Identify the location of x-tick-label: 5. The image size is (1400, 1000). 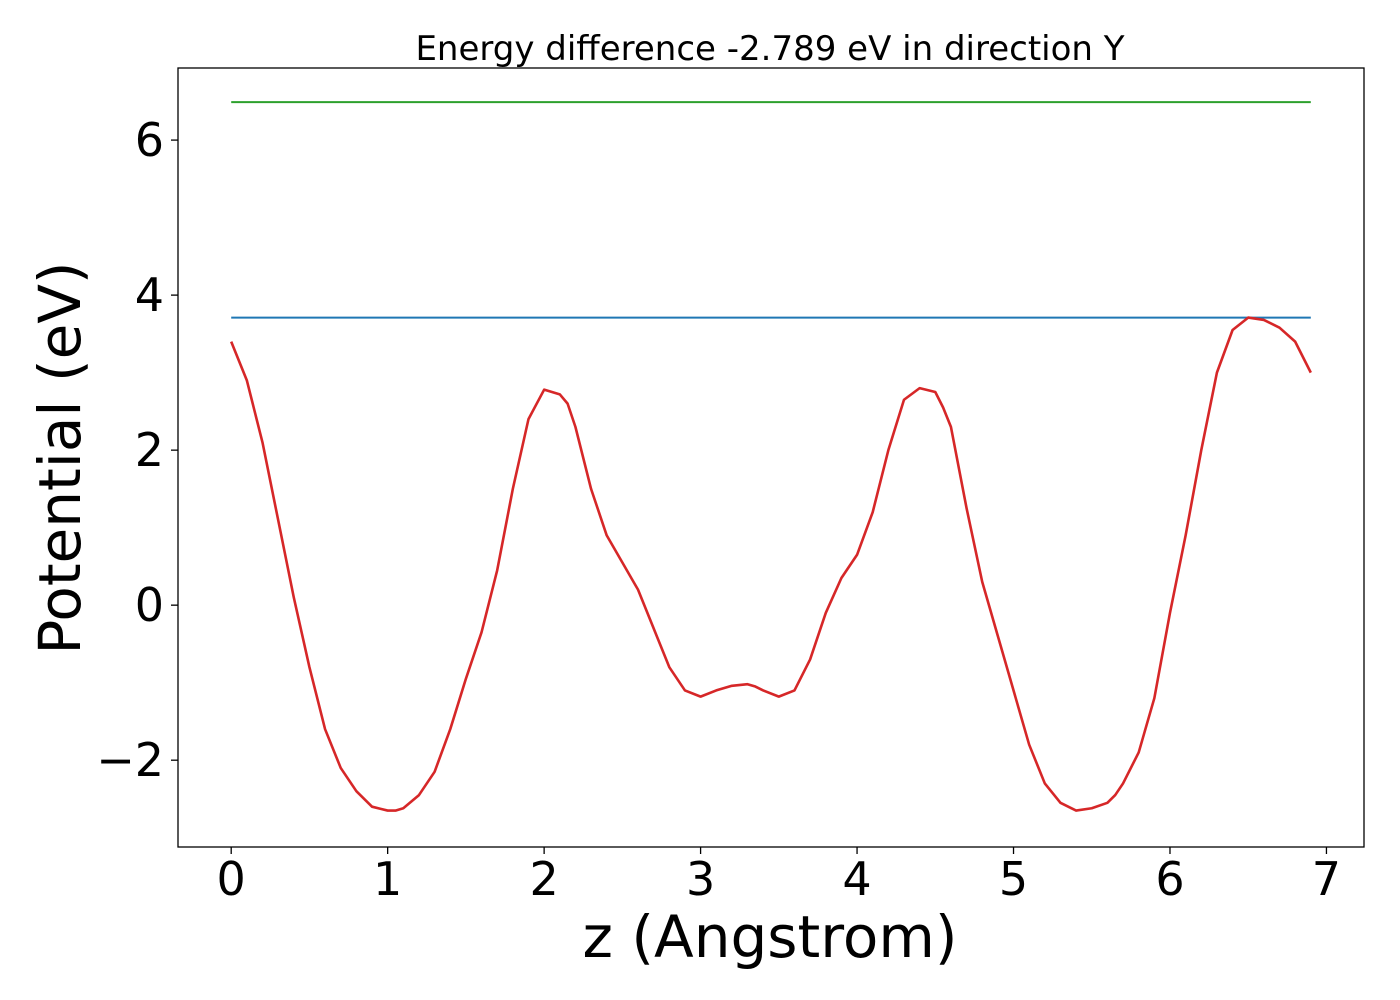
(1013, 879).